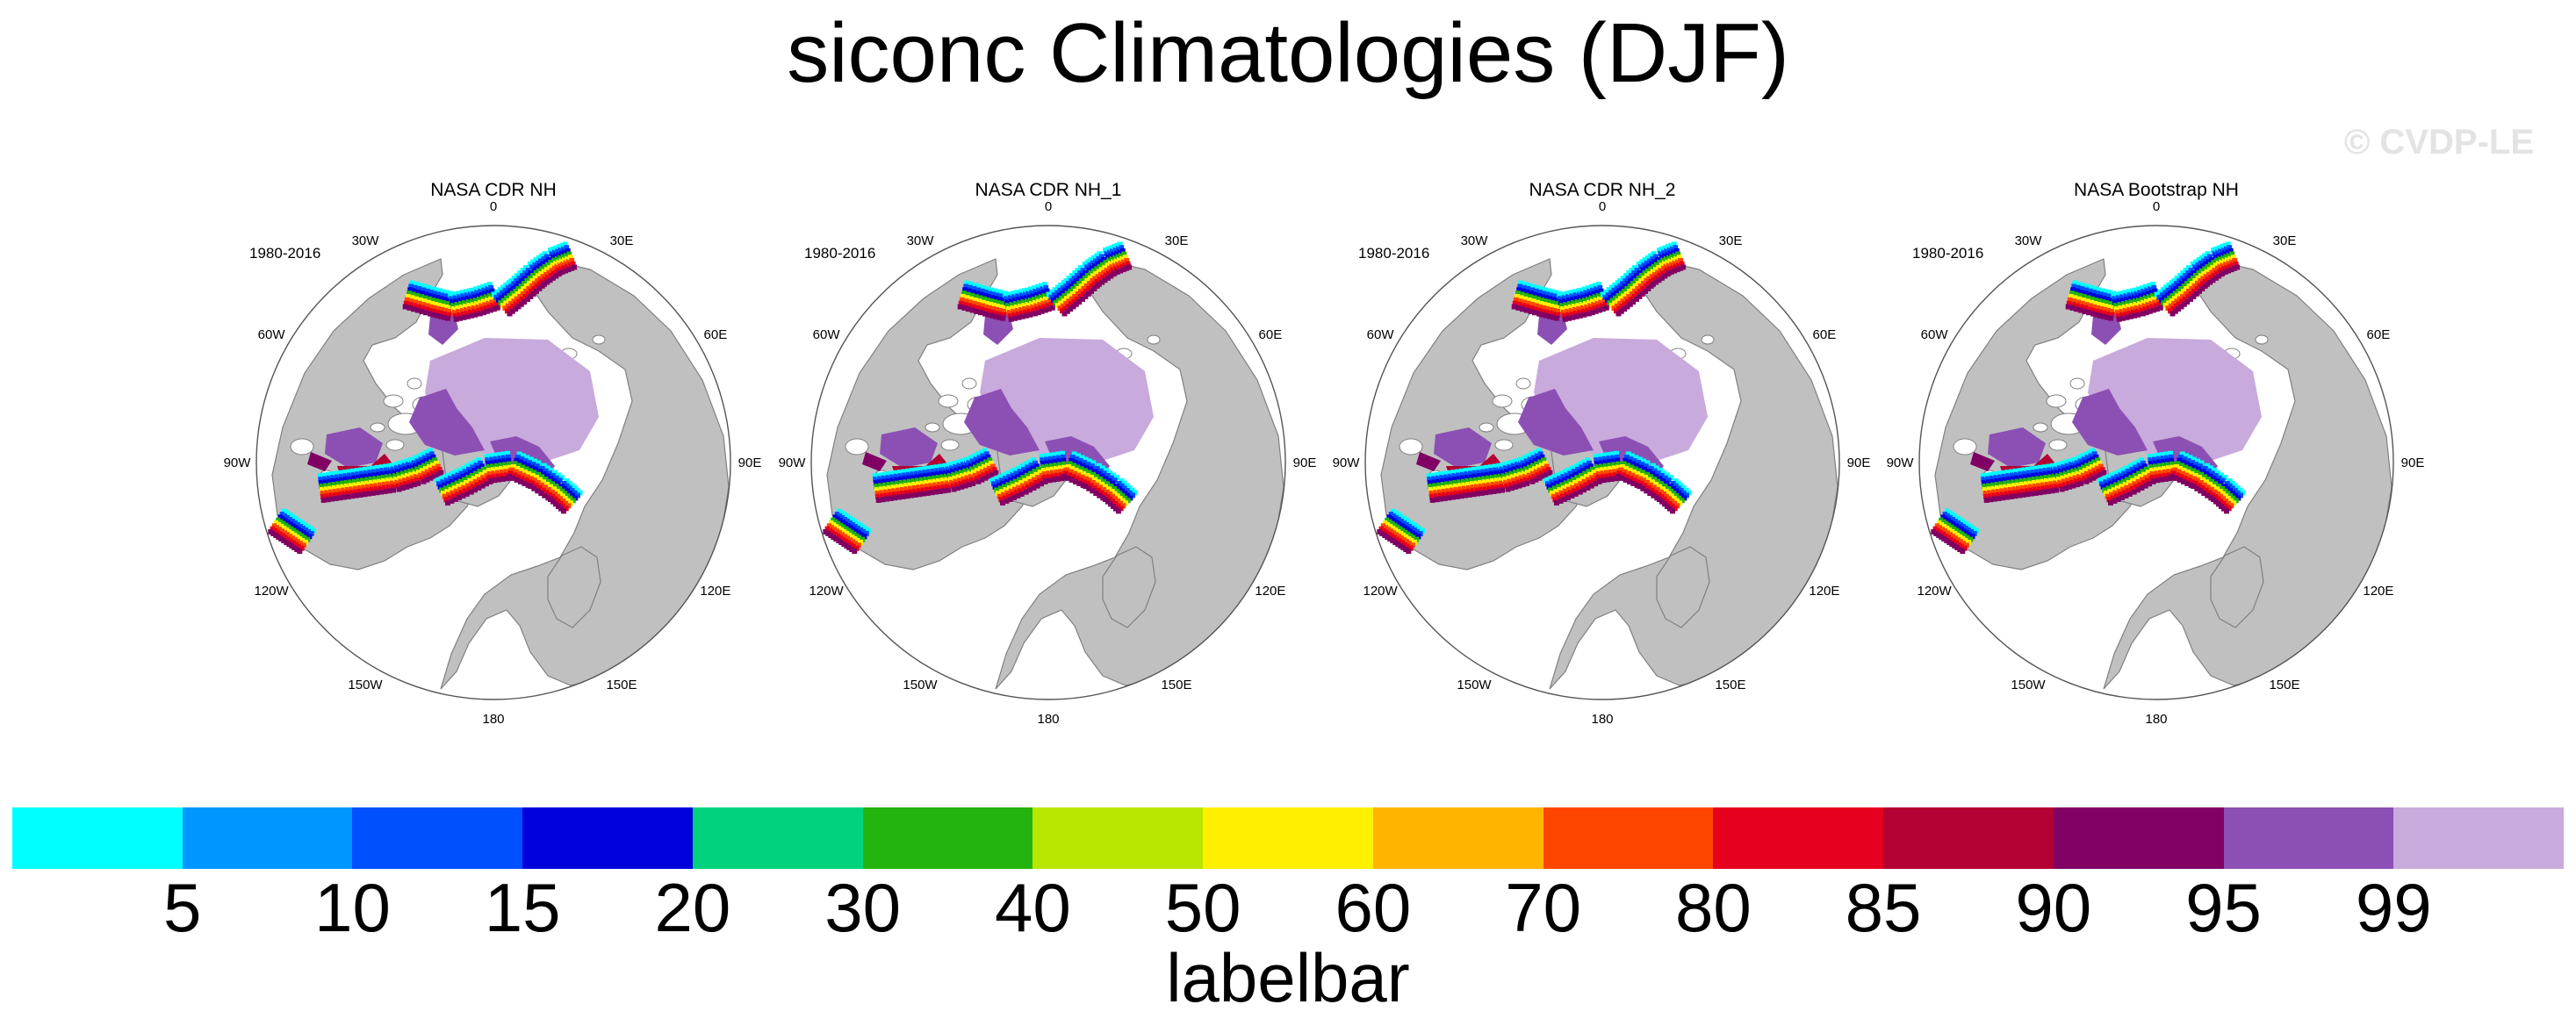 This screenshot has height=1033, width=2576. What do you see at coordinates (2237, 587) in the screenshot?
I see `land-mass` at bounding box center [2237, 587].